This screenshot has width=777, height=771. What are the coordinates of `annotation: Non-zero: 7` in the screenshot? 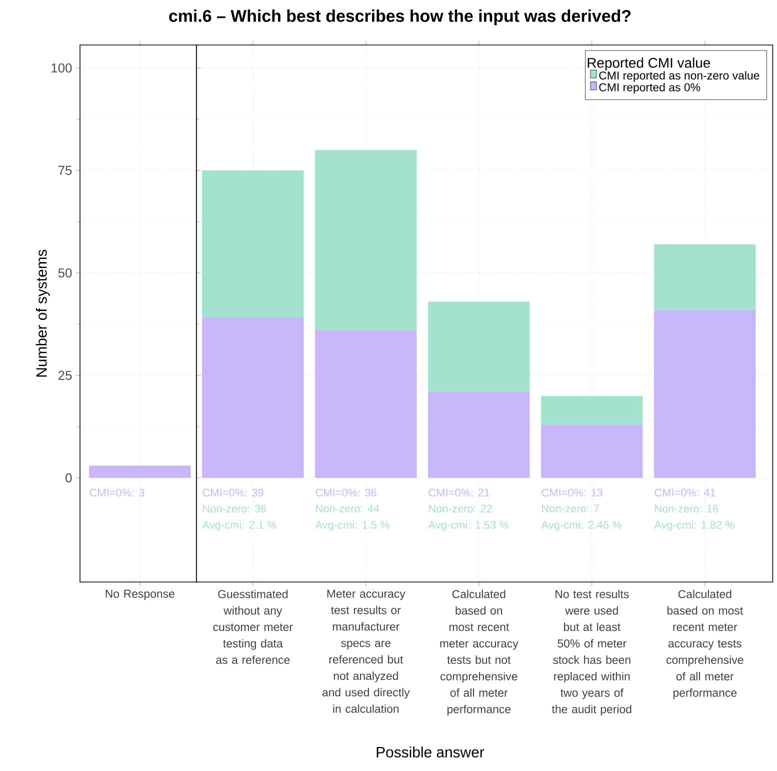 It's located at (570, 508).